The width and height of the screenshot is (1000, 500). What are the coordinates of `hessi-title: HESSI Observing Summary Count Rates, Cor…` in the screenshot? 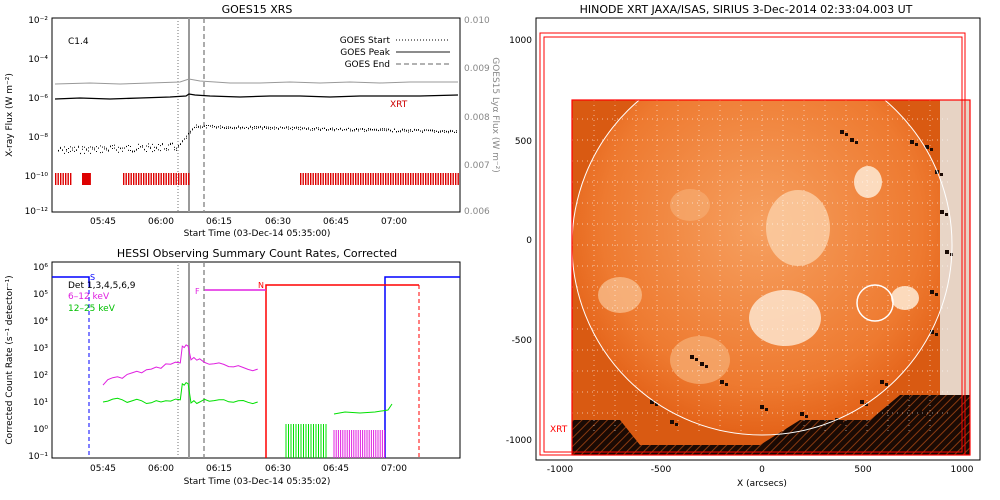 It's located at (257, 253).